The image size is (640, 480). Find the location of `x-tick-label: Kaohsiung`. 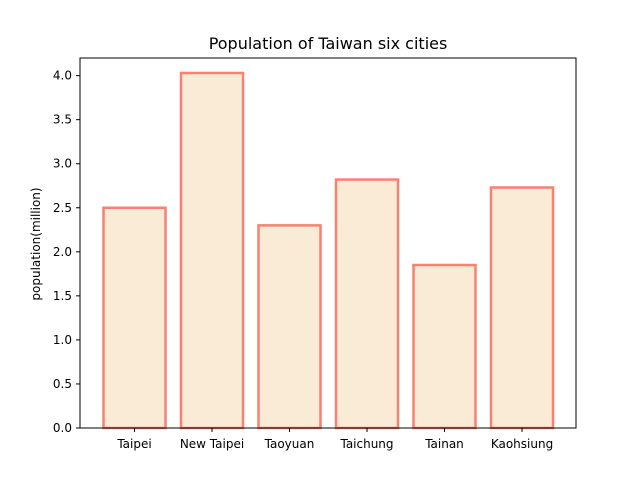

x-tick-label: Kaohsiung is located at coordinates (522, 444).